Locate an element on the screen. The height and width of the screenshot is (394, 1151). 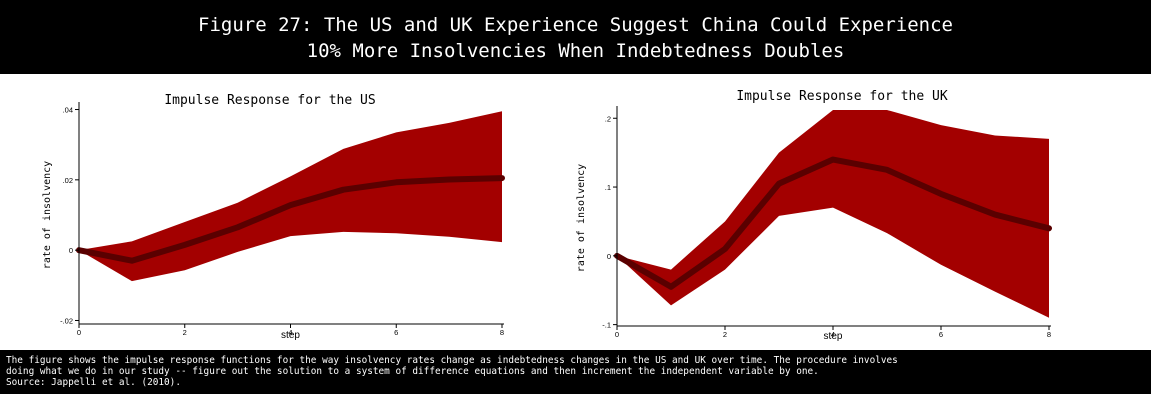
y-tick-label: .04 is located at coordinates (68, 110).